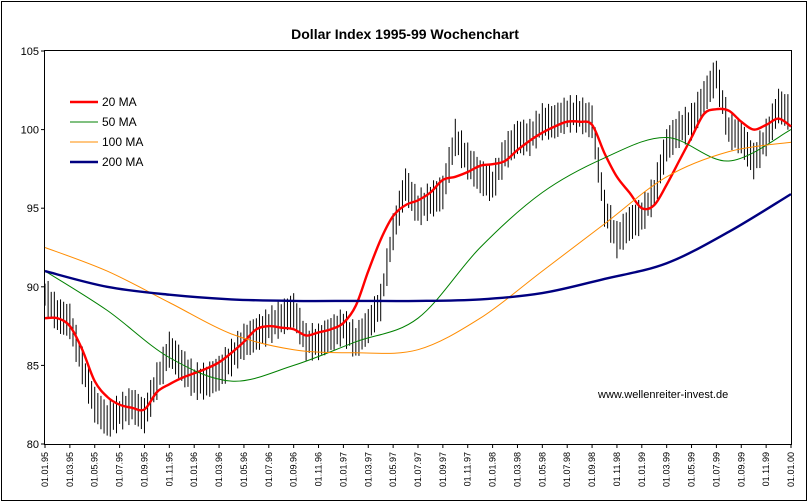 The height and width of the screenshot is (502, 808). What do you see at coordinates (106, 132) in the screenshot?
I see `legend: 20 MA 50 MA 100 MA 200 MA` at bounding box center [106, 132].